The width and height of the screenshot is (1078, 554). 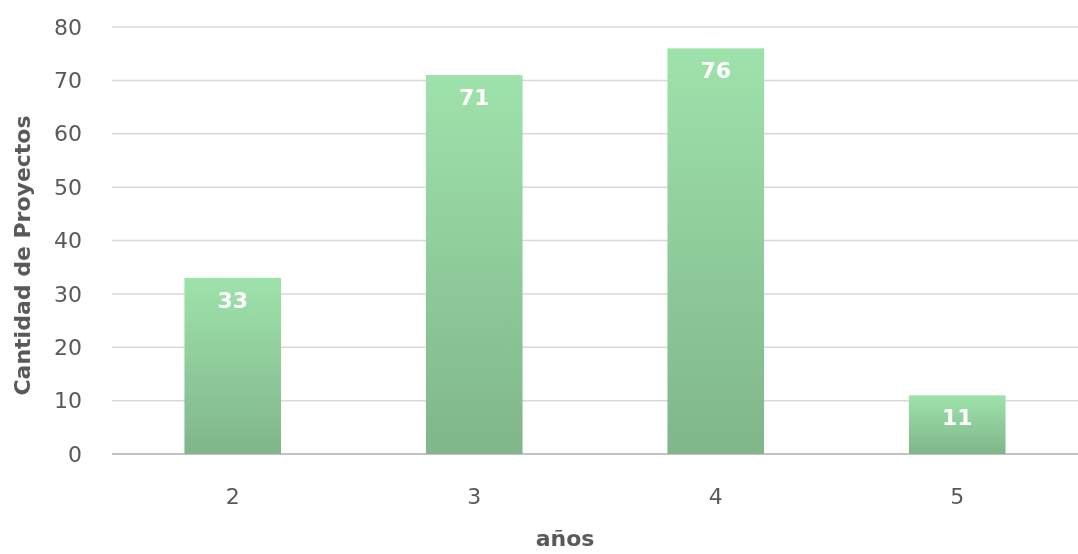 I want to click on y-tick-label: 80, so click(x=68, y=27).